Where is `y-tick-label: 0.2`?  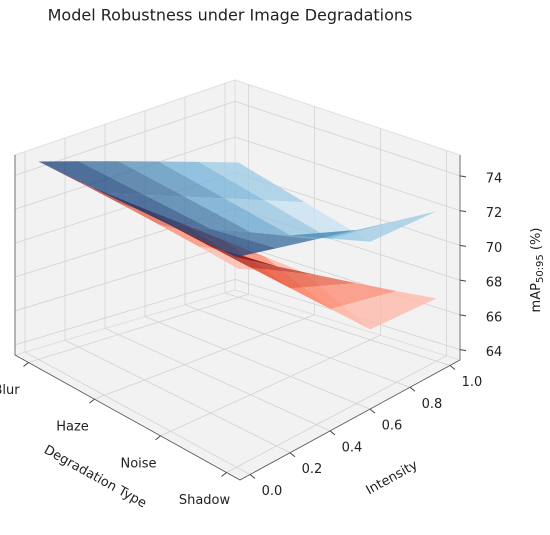
y-tick-label: 0.2 is located at coordinates (312, 469).